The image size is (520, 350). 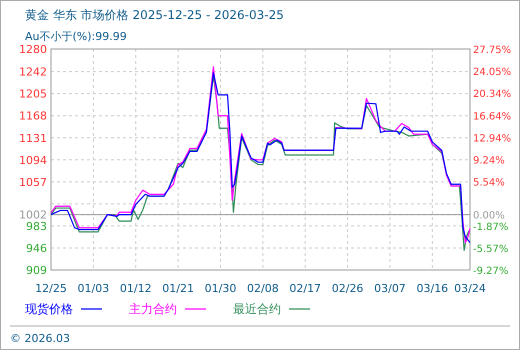 I want to click on x-tick-label: 01/12, so click(x=136, y=288).